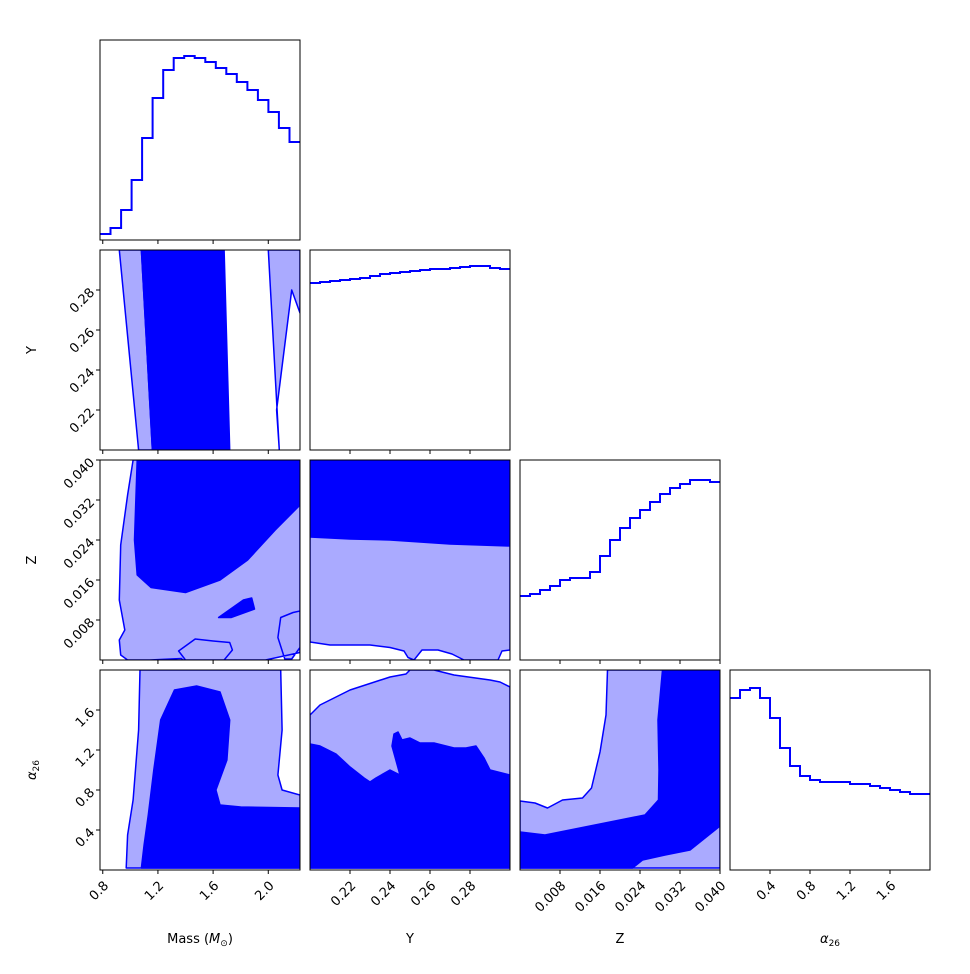 The width and height of the screenshot is (970, 974). What do you see at coordinates (79, 593) in the screenshot?
I see `y-tick-label: 0.016` at bounding box center [79, 593].